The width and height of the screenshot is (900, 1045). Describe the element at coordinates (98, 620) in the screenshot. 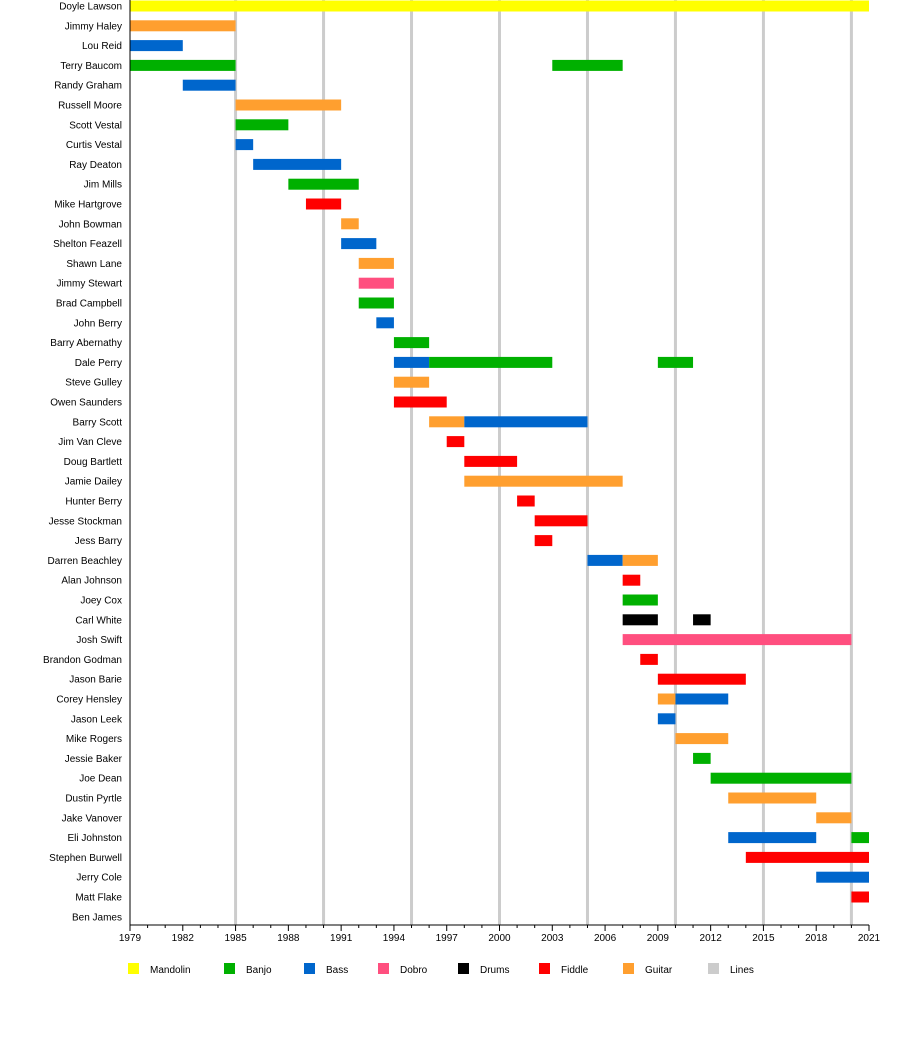

I see `member-label: Carl White` at that location.